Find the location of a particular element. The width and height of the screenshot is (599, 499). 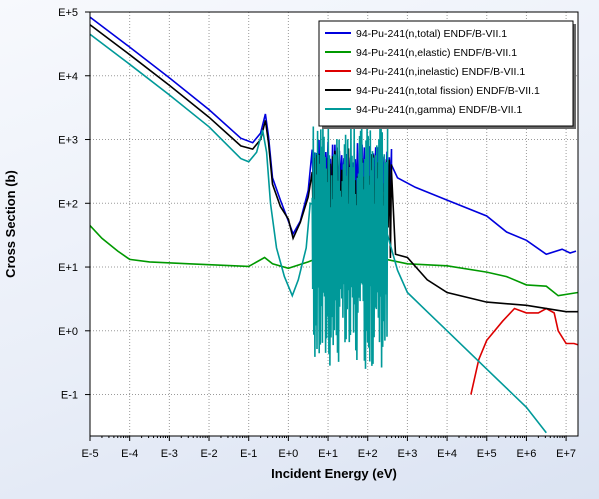

x-tick-label: E-3 is located at coordinates (169, 454).